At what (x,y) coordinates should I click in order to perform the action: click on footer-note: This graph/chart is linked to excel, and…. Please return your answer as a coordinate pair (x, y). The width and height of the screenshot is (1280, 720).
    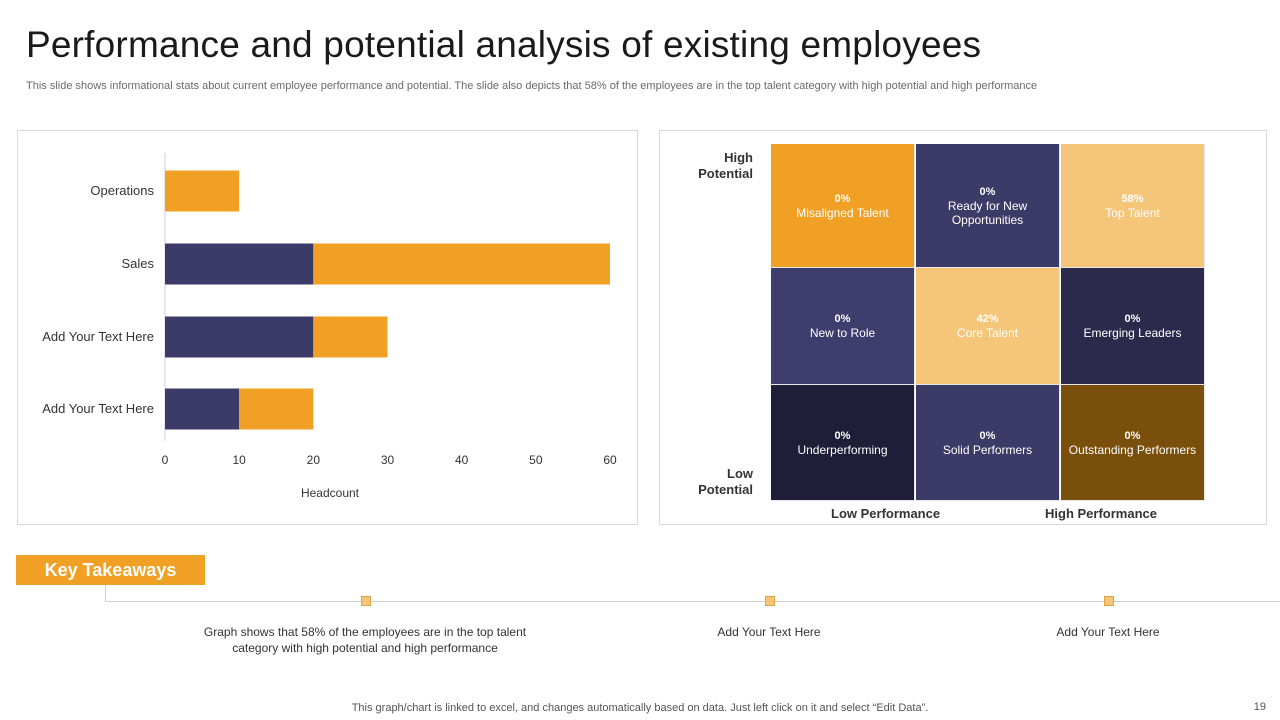
    Looking at the image, I should click on (640, 708).